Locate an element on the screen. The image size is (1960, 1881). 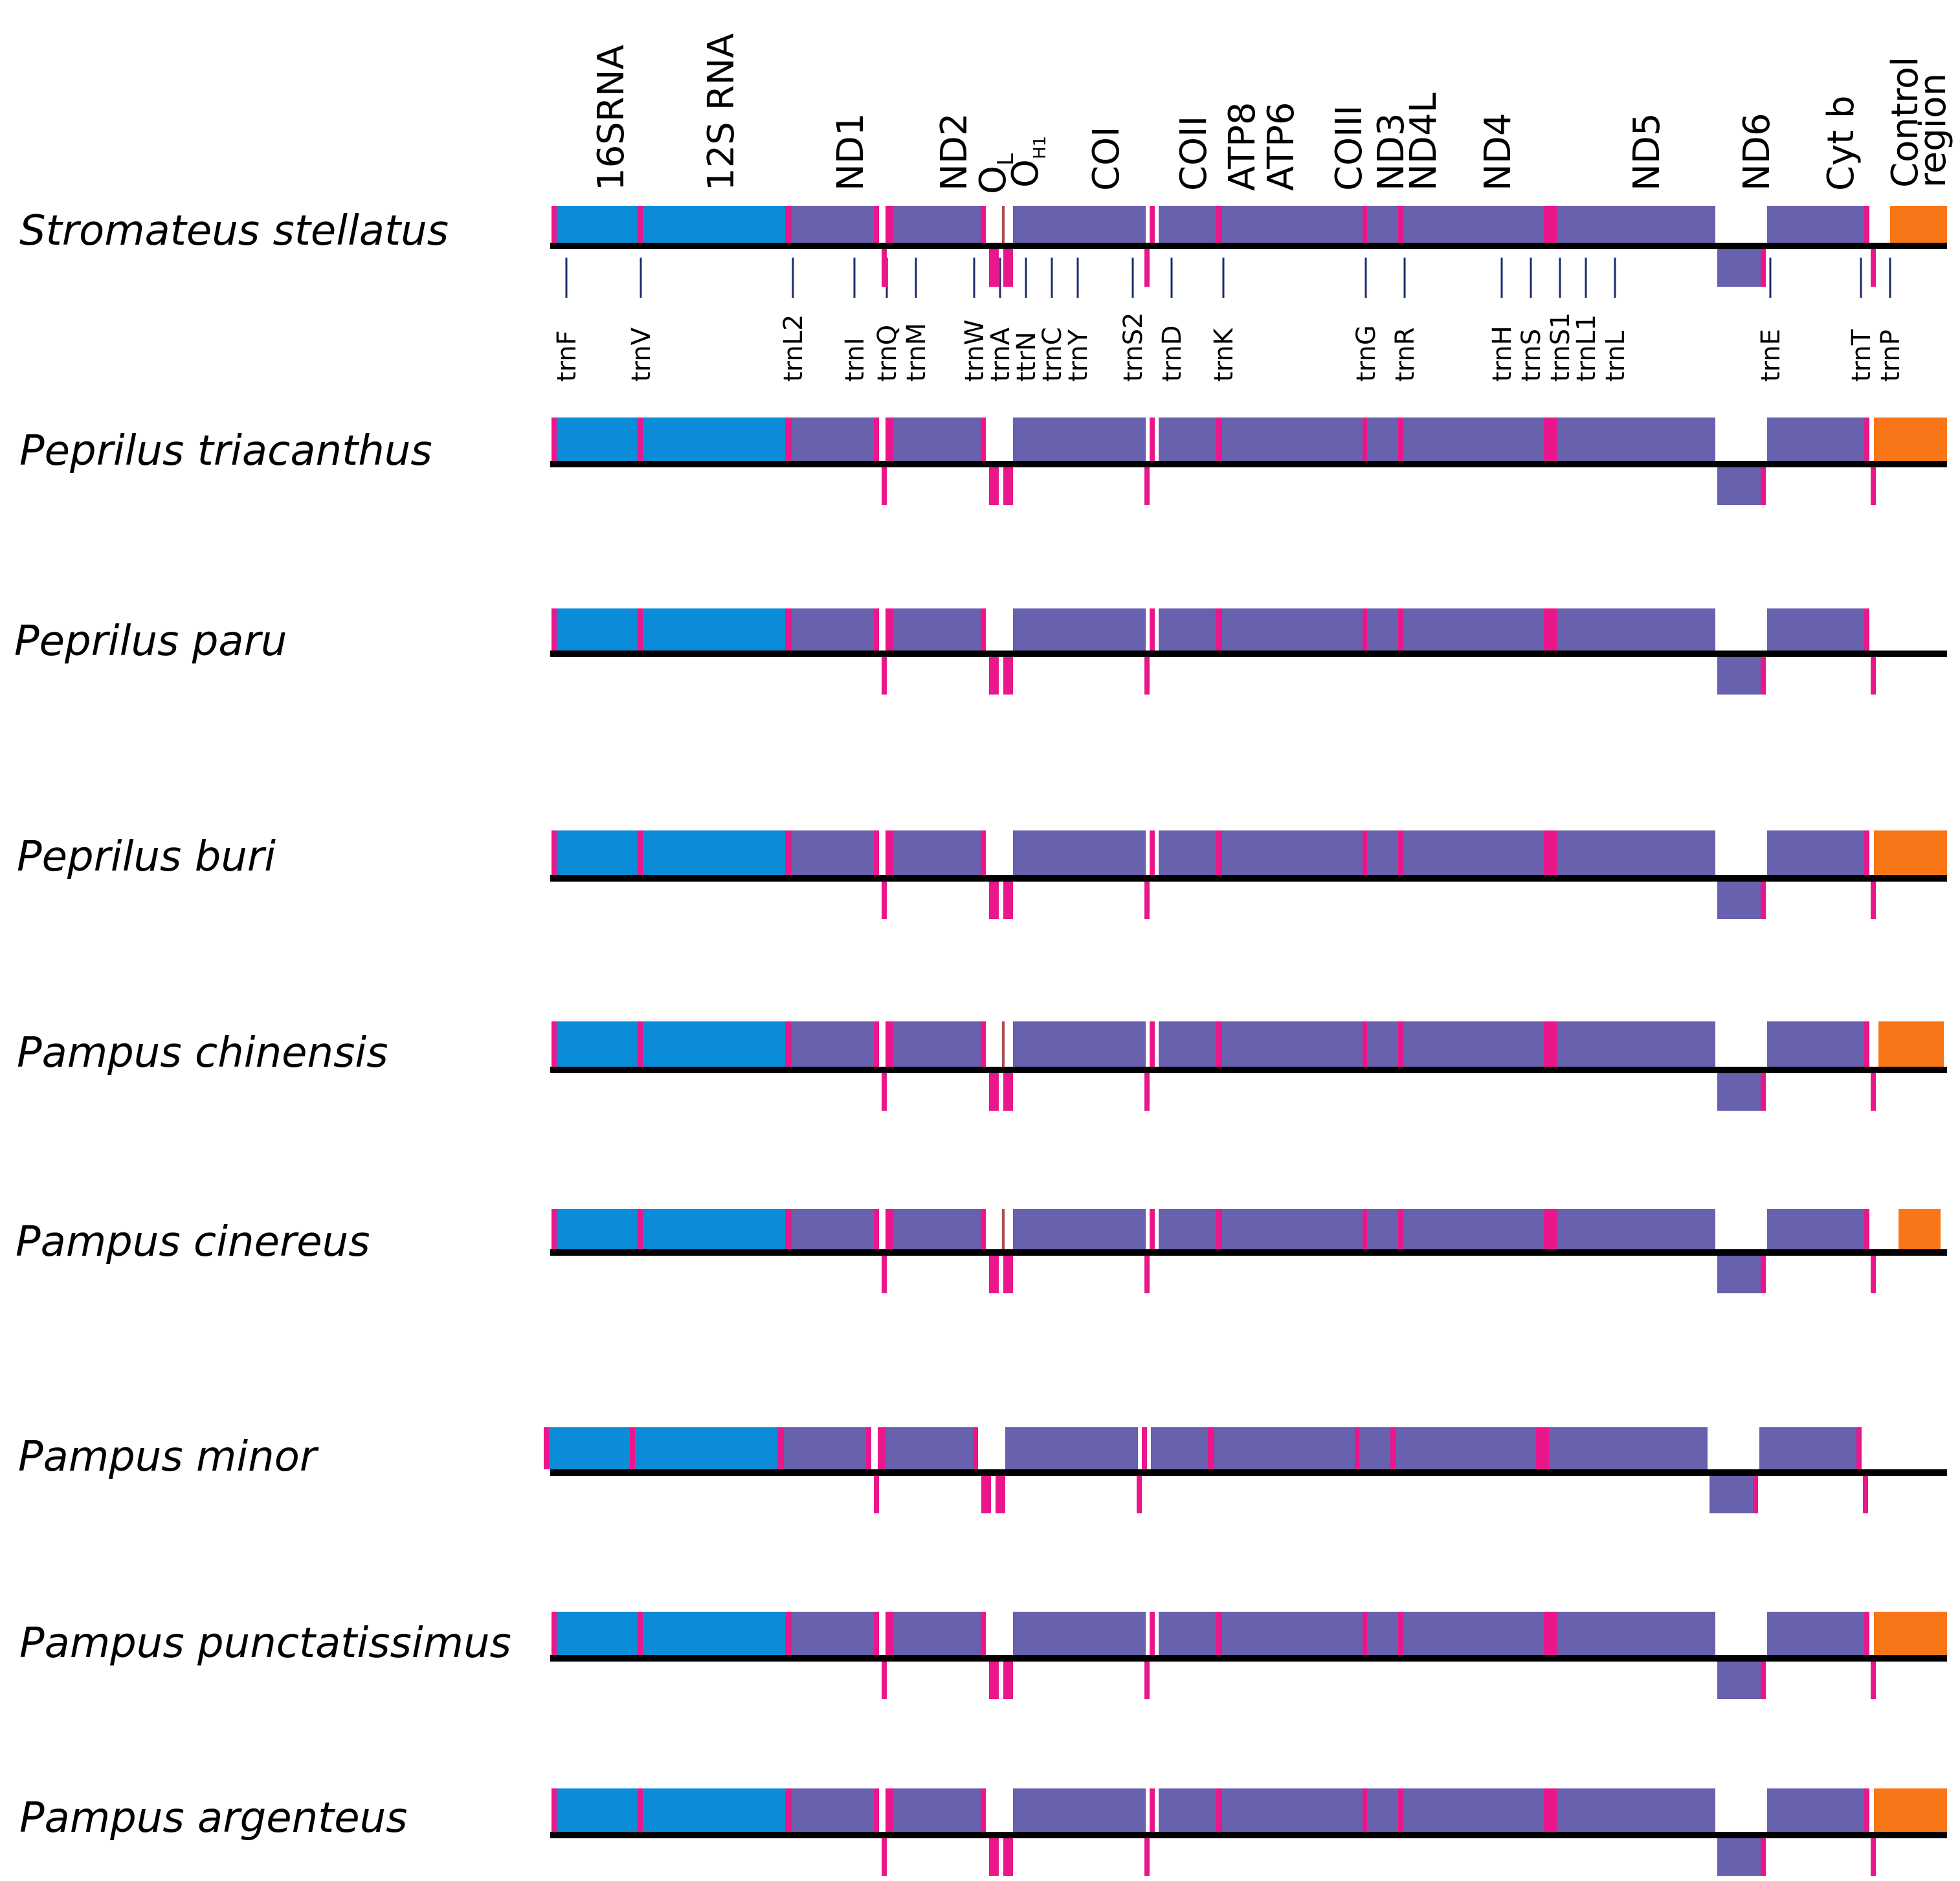
gene-label-atp8: ATP8 is located at coordinates (1242, 146).